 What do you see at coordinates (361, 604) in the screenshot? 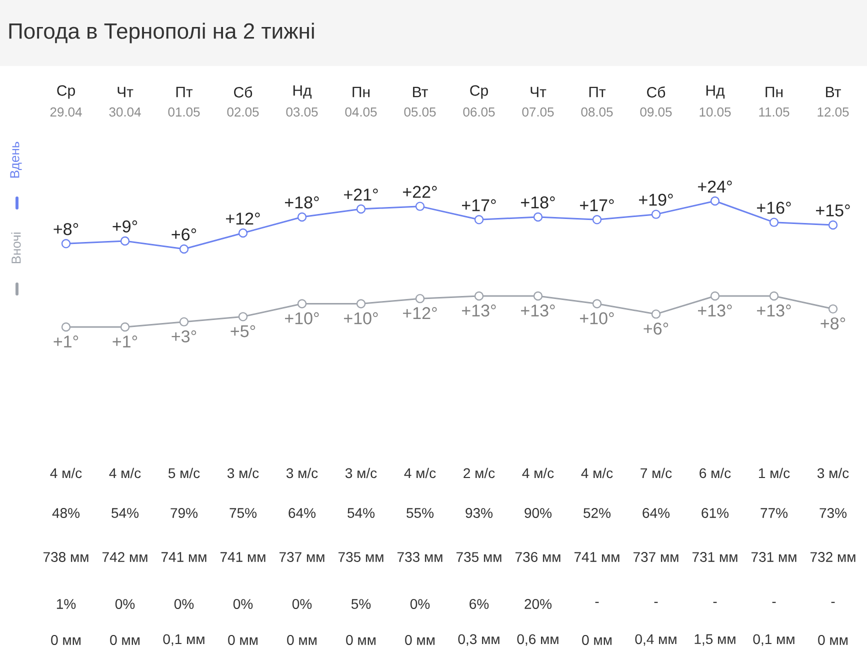
I see `text: 5%` at bounding box center [361, 604].